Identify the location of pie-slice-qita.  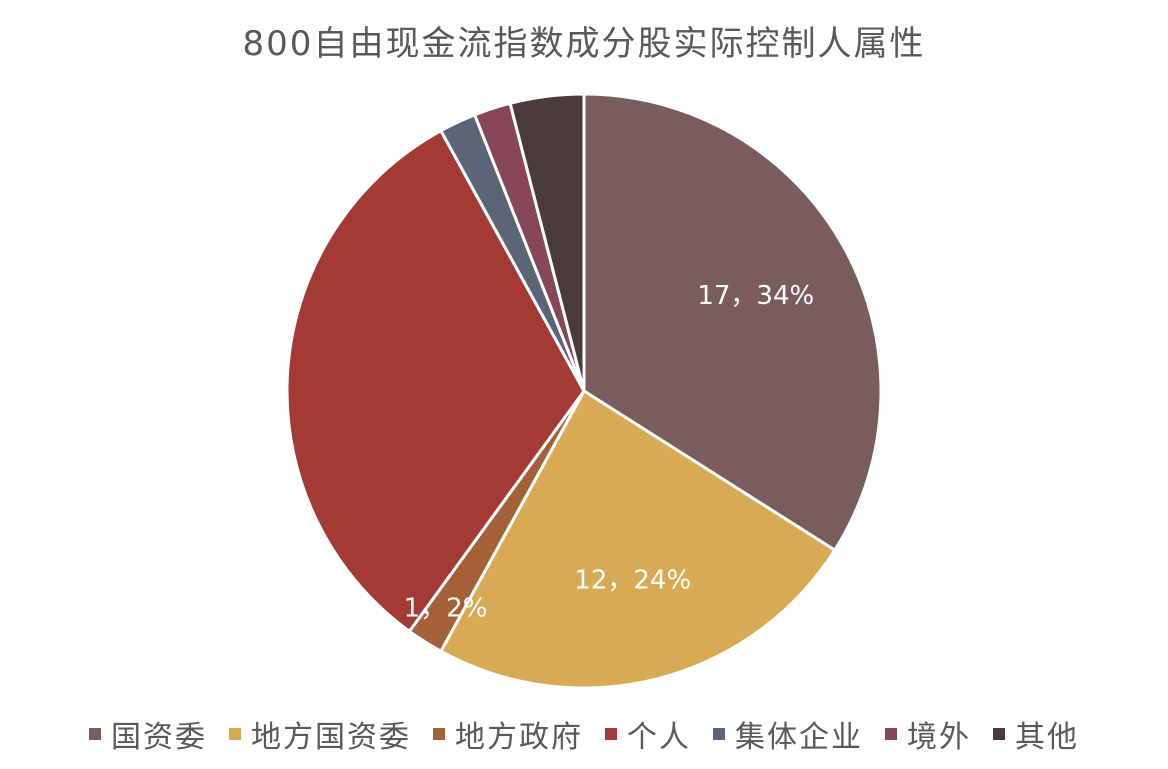
(547, 242).